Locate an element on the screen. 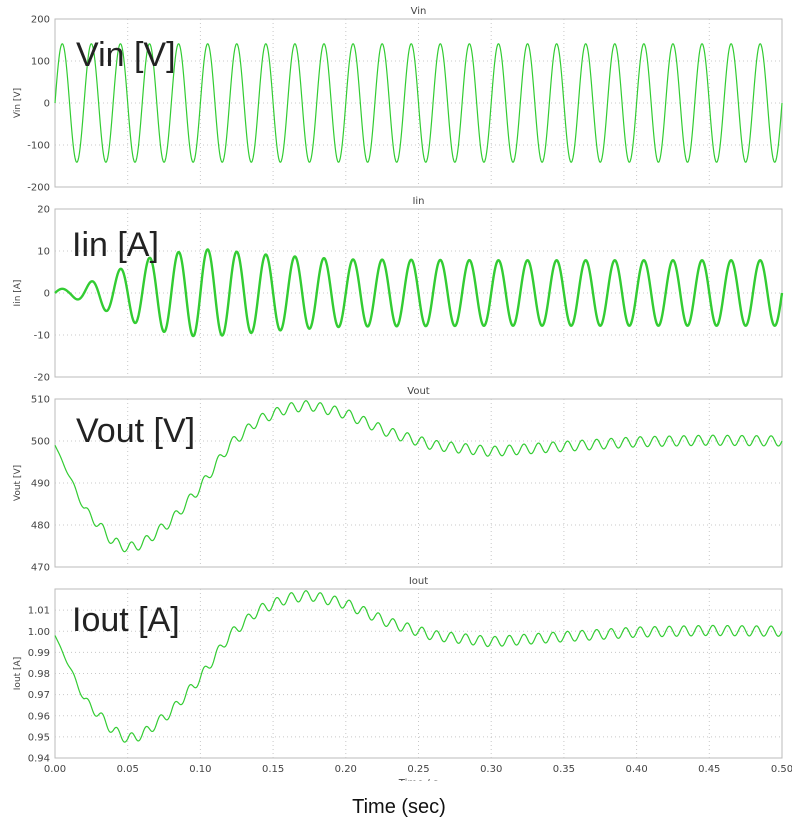 Image resolution: width=792 pixels, height=821 pixels. y-tick-label: 1.01 is located at coordinates (39, 611).